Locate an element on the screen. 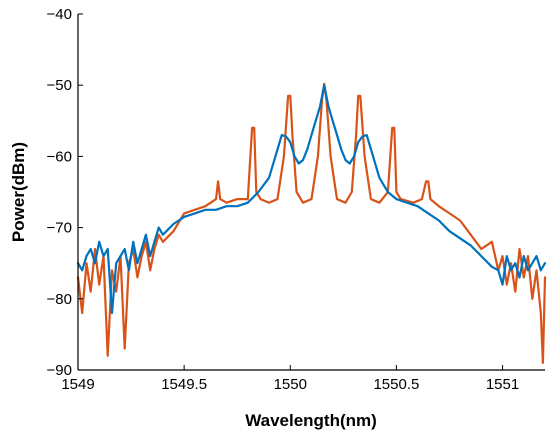 The width and height of the screenshot is (550, 438). y-tick-label: −90 is located at coordinates (59, 370).